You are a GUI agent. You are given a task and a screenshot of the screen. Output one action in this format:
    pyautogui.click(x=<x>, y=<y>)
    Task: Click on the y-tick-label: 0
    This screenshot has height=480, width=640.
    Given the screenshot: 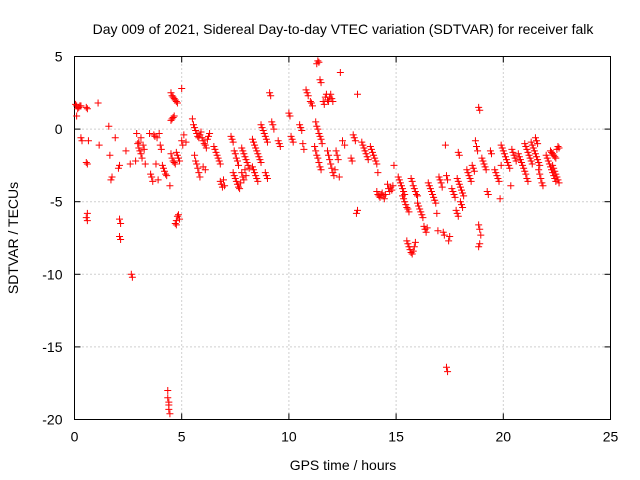 What is the action you would take?
    pyautogui.click(x=59, y=129)
    